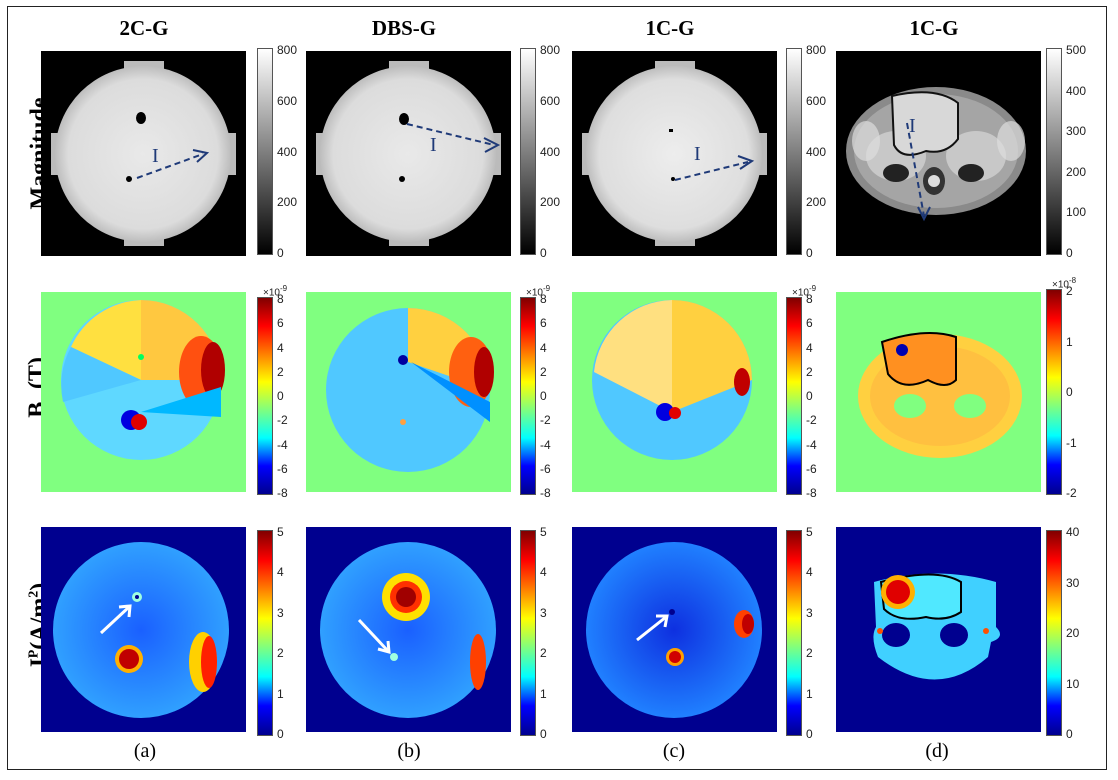 The width and height of the screenshot is (1118, 780). Describe the element at coordinates (143, 153) in the screenshot. I see `magnitude-image-a` at that location.